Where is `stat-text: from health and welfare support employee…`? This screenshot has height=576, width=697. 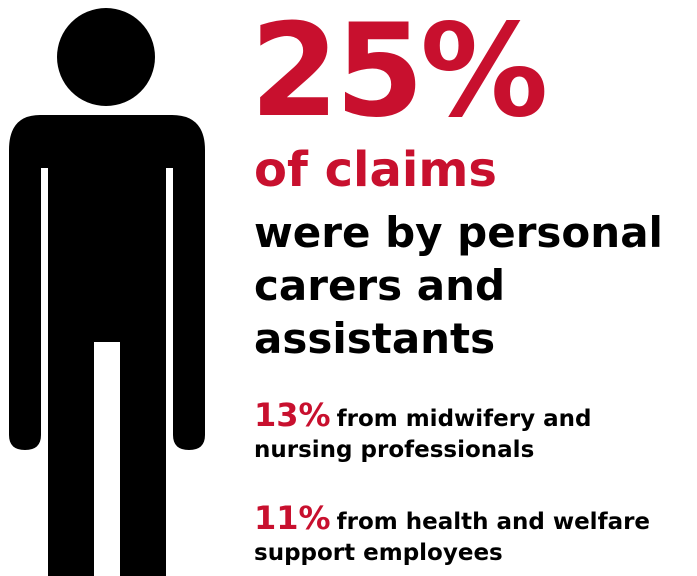 stat-text: from health and welfare support employee… is located at coordinates (452, 537).